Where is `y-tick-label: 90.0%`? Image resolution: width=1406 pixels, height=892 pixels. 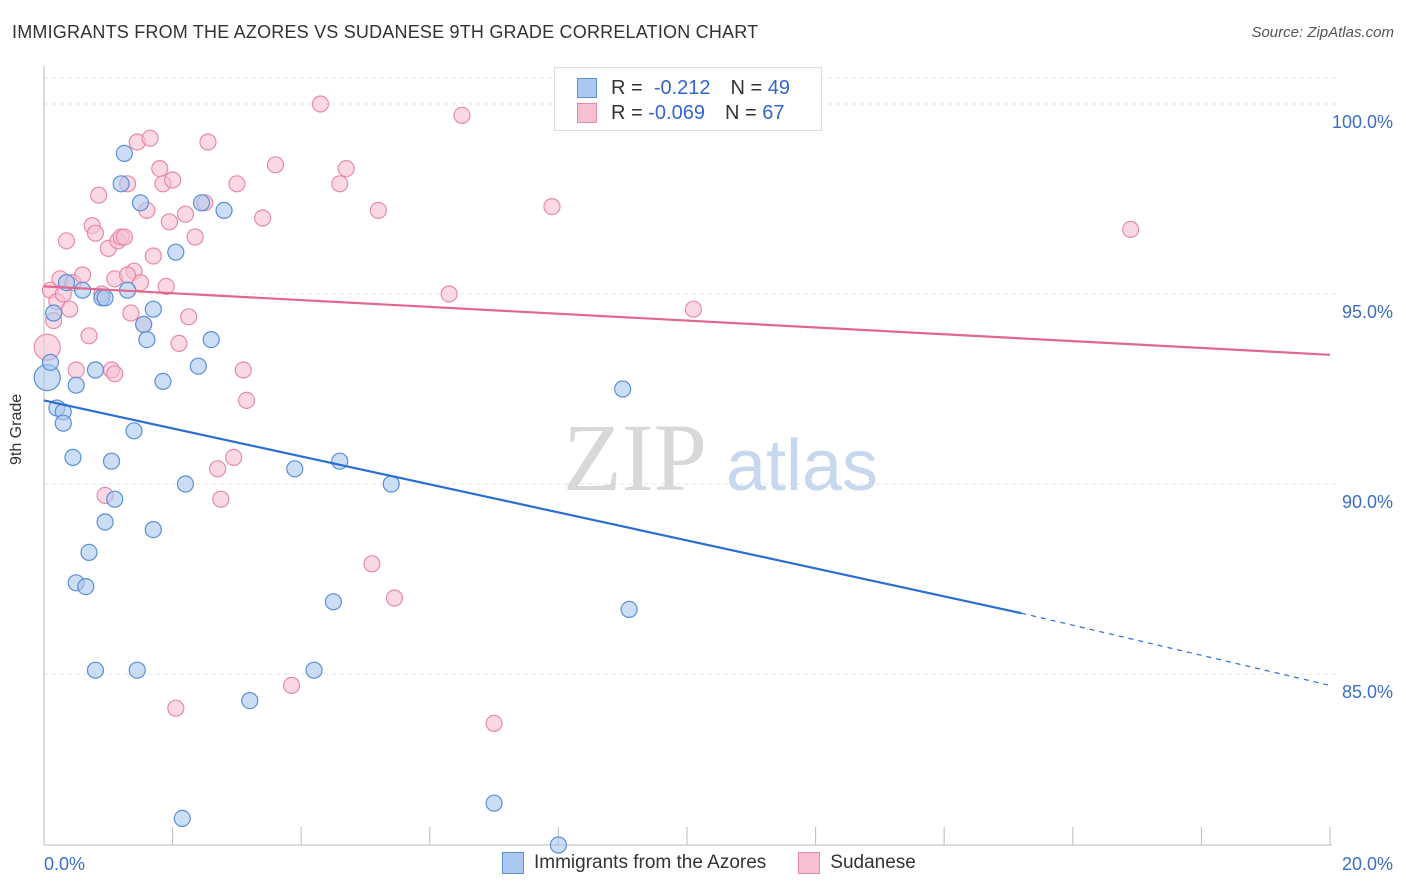
y-tick-label: 90.0% is located at coordinates (1367, 502).